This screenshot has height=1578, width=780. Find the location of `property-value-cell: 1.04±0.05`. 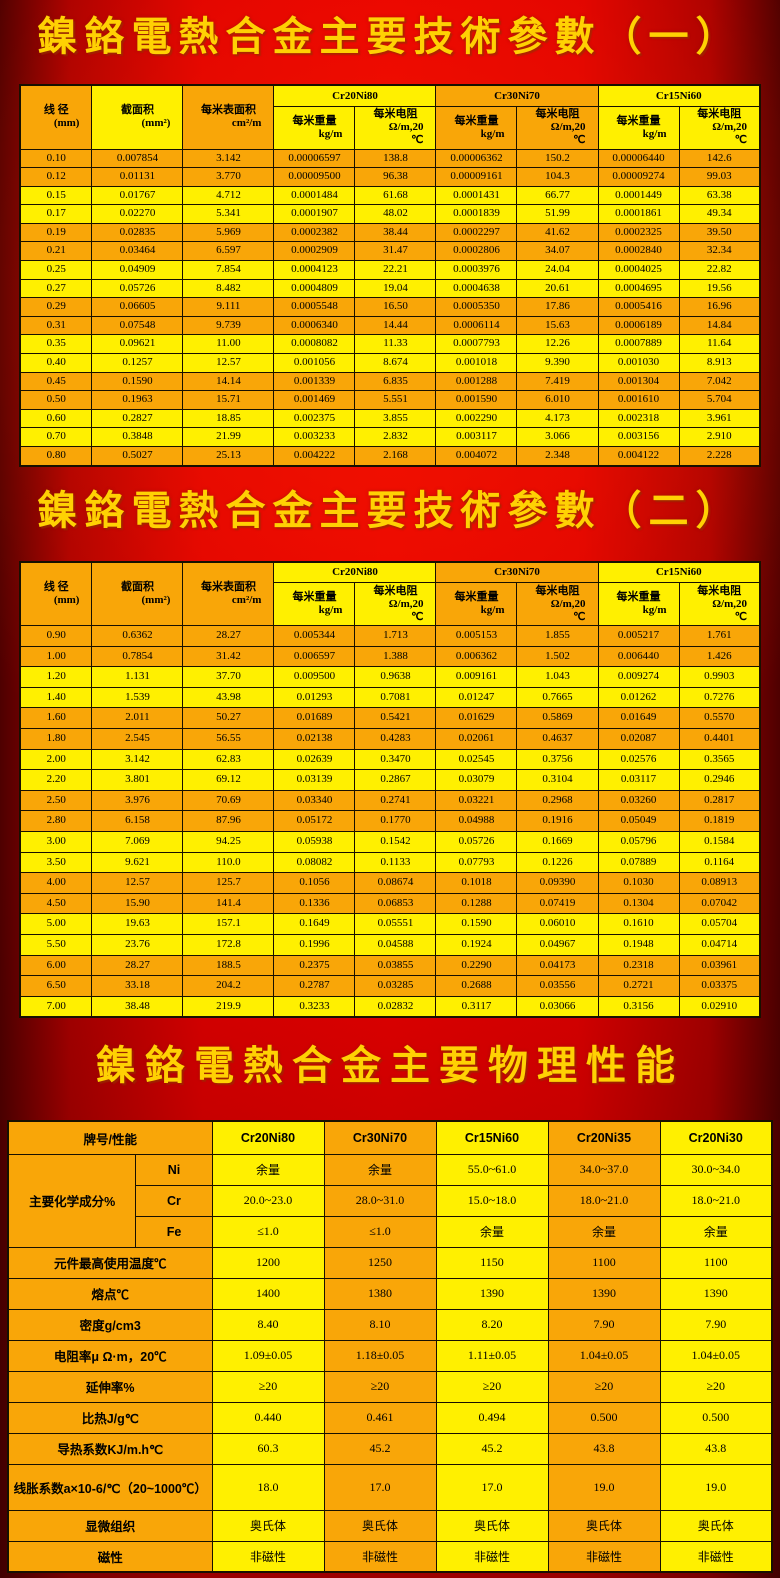

property-value-cell: 1.04±0.05 is located at coordinates (604, 1355).